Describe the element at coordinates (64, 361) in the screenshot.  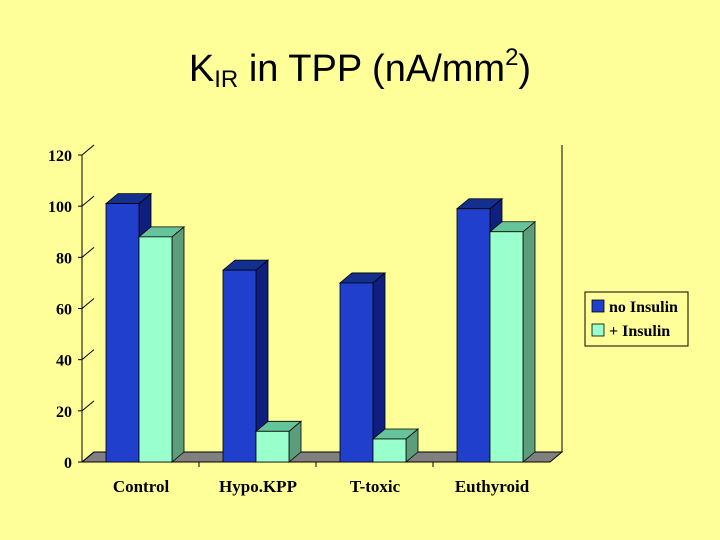
I see `y-tick-label: 40` at that location.